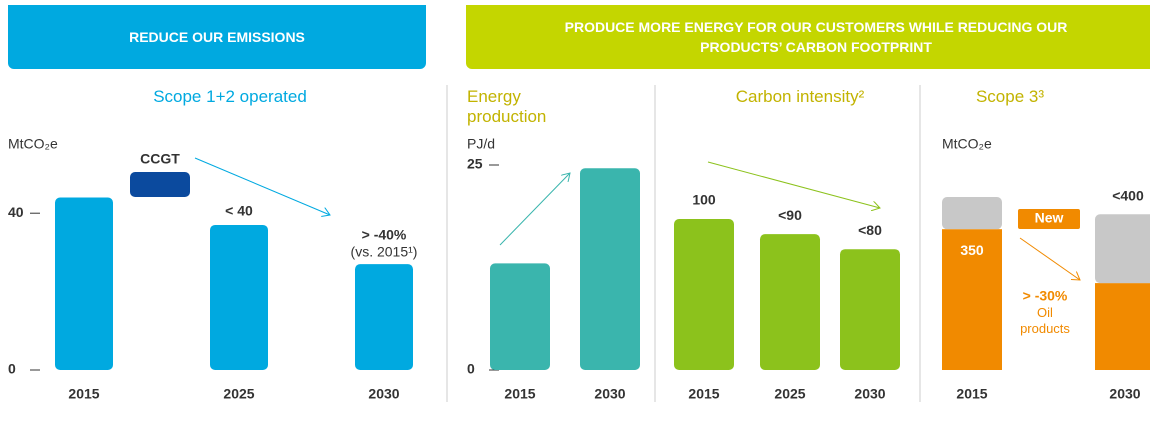 This screenshot has width=1150, height=430. I want to click on chart-title: Scope 3³, so click(1010, 96).